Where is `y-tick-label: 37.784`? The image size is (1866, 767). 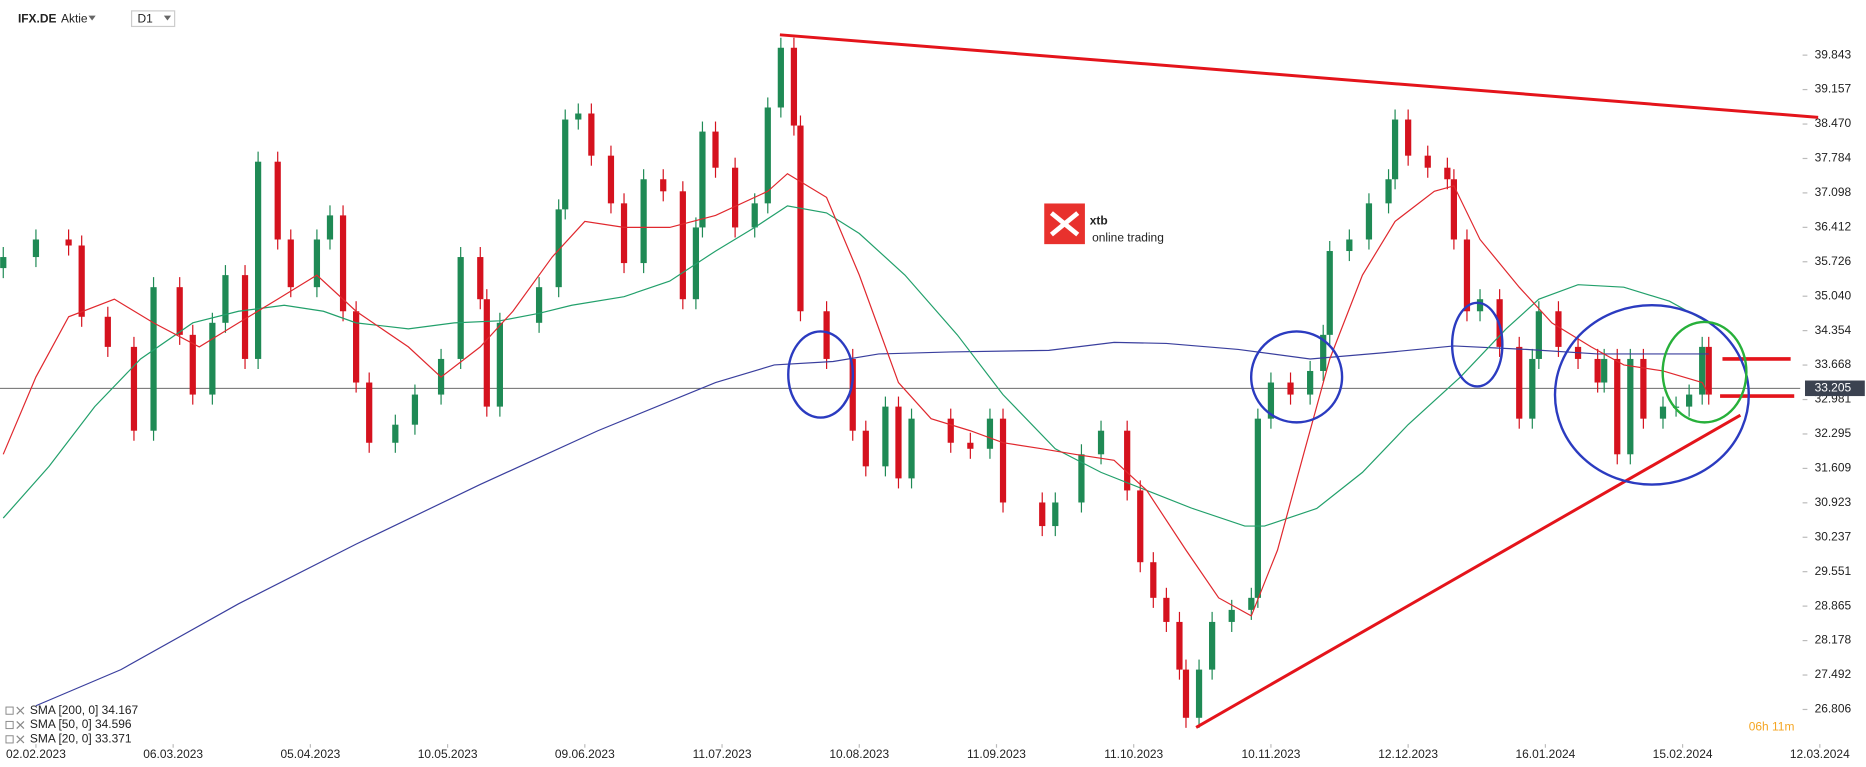
y-tick-label: 37.784 is located at coordinates (1833, 158).